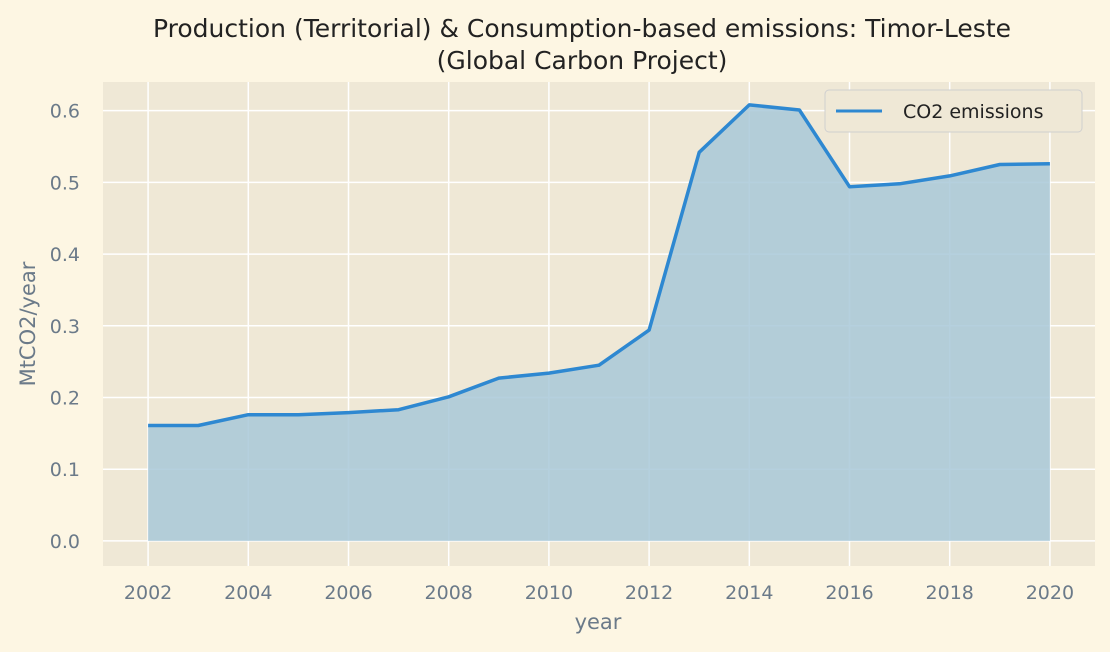  Describe the element at coordinates (549, 593) in the screenshot. I see `x-tick-label: 2010` at that location.